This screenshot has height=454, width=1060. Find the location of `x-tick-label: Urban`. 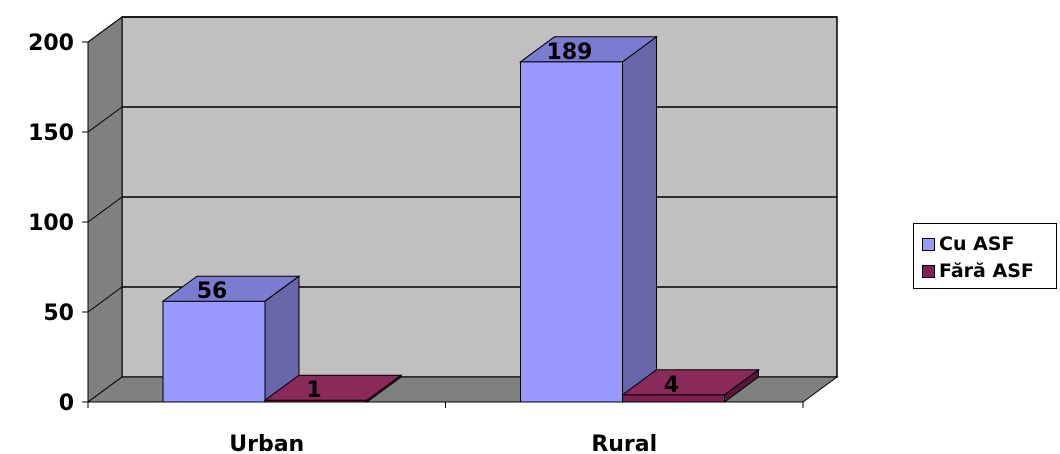

x-tick-label: Urban is located at coordinates (266, 443).